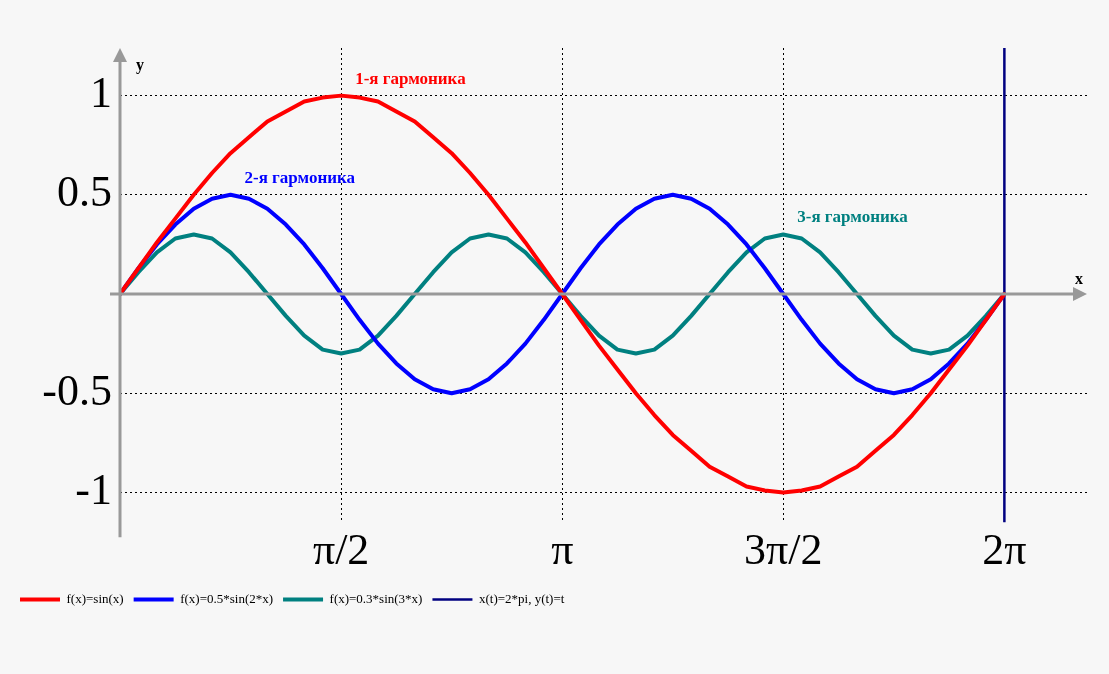 This screenshot has height=674, width=1109. I want to click on legend-label: f(x)=sin(x), so click(95, 598).